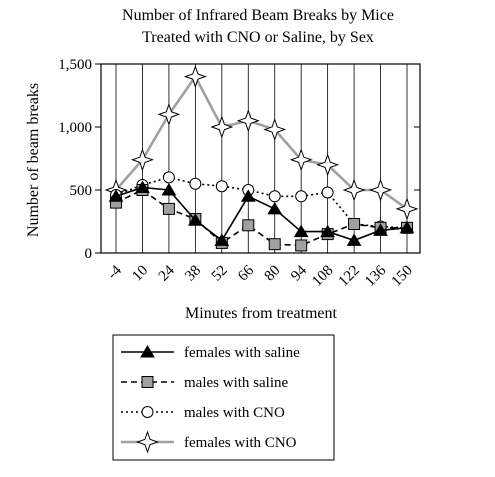  Describe the element at coordinates (89, 254) in the screenshot. I see `y-tick-label: 0` at that location.